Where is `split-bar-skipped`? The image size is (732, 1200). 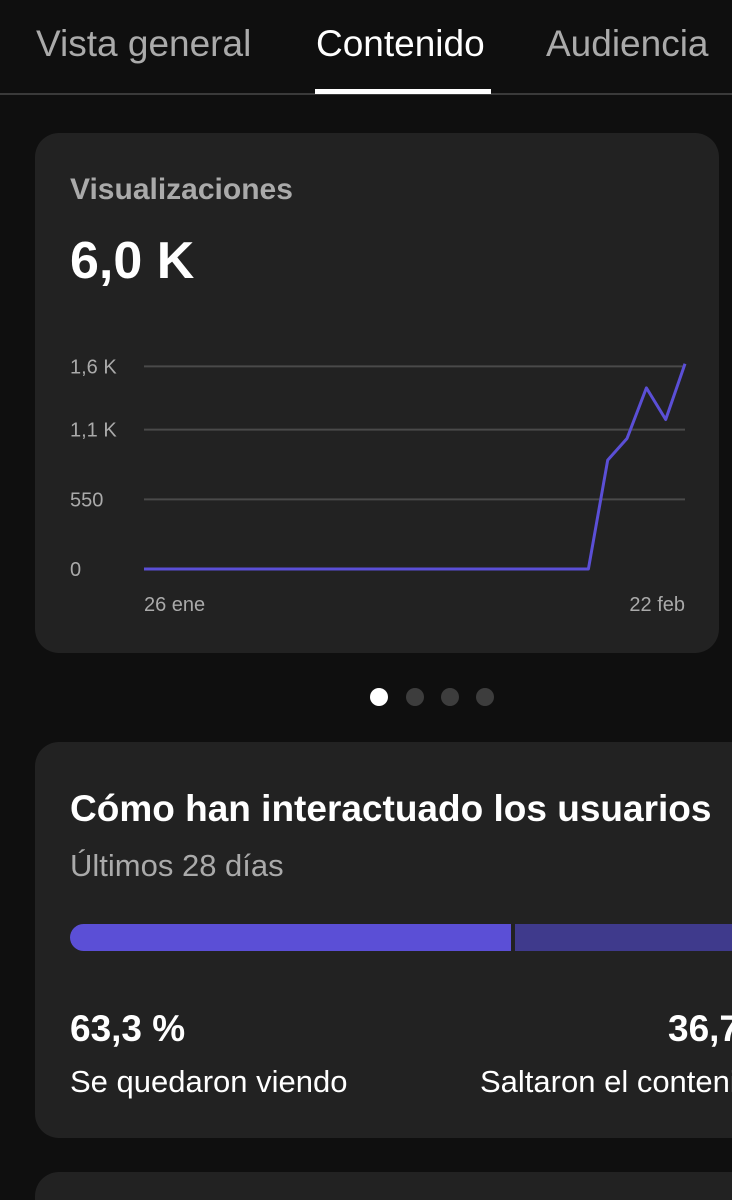
split-bar-skipped is located at coordinates (623, 937).